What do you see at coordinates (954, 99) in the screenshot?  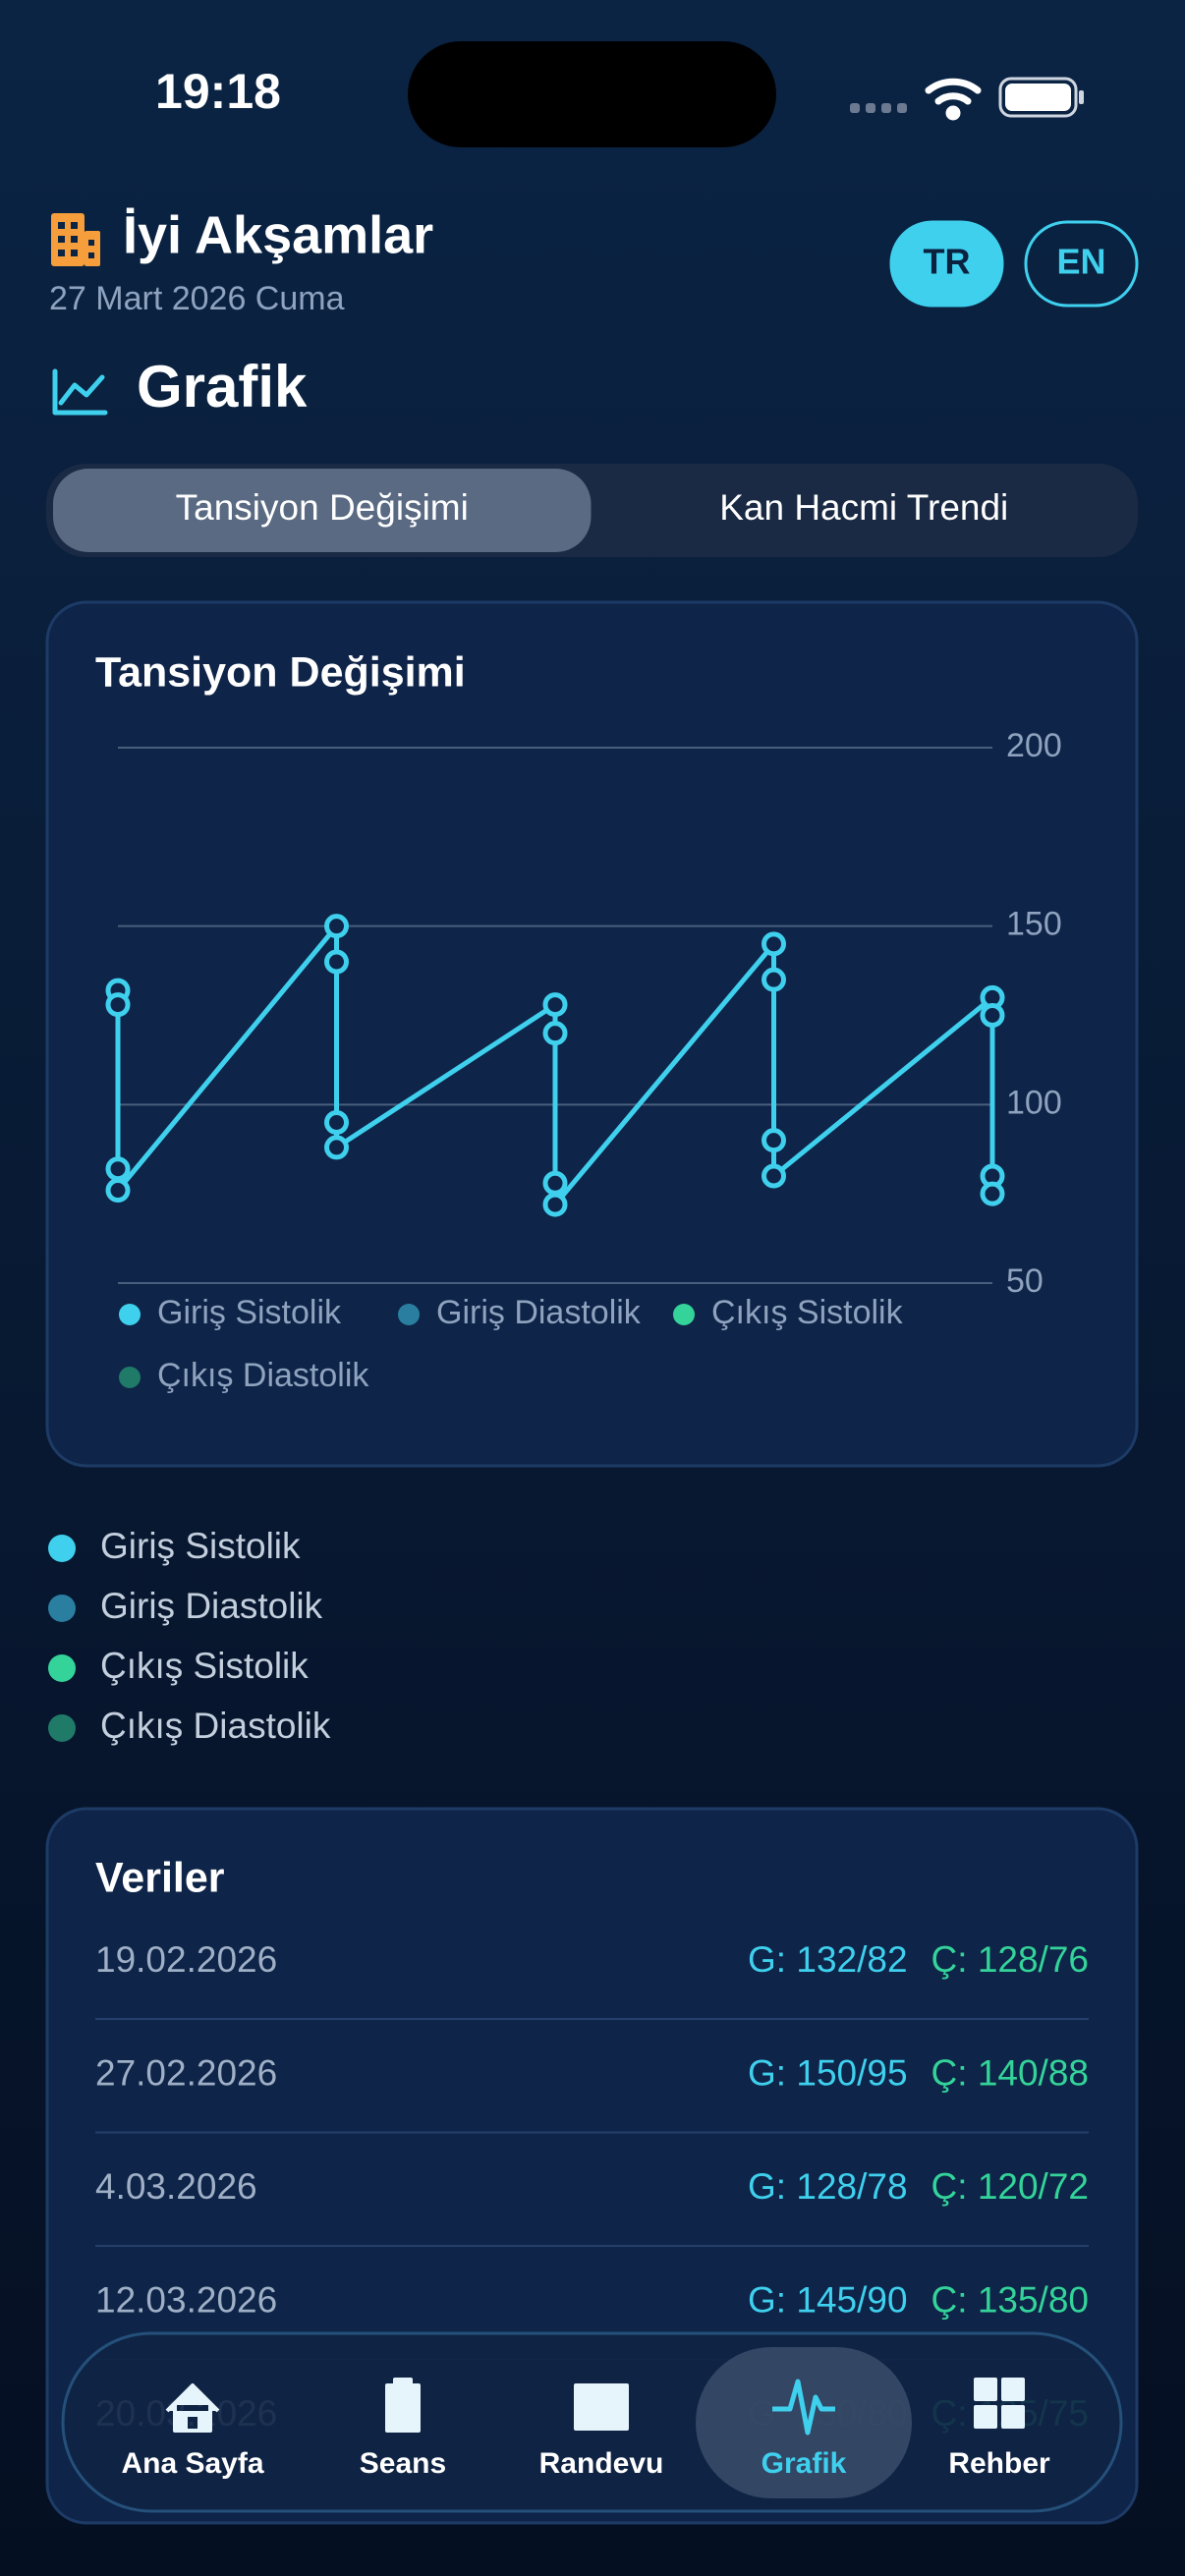 I see `wifi-icon` at bounding box center [954, 99].